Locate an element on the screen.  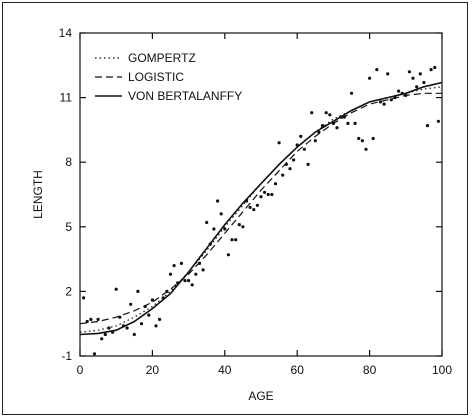
x-tick-label: 0 is located at coordinates (80, 370).